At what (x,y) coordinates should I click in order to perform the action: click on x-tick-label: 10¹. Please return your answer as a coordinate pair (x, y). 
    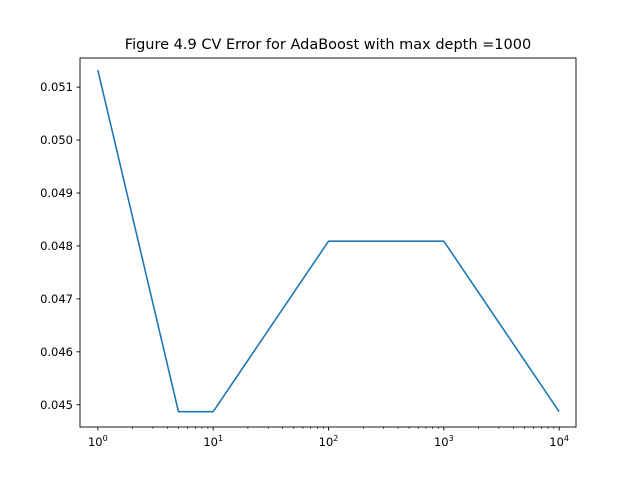
    Looking at the image, I should click on (213, 441).